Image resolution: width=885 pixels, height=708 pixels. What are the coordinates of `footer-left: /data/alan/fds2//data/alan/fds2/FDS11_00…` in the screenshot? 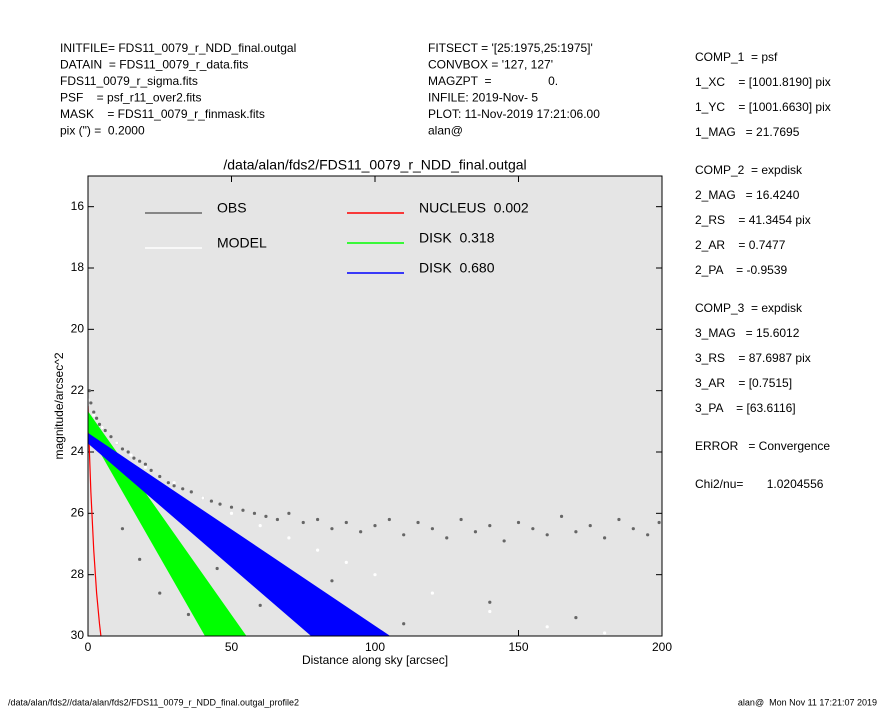 It's located at (153, 702).